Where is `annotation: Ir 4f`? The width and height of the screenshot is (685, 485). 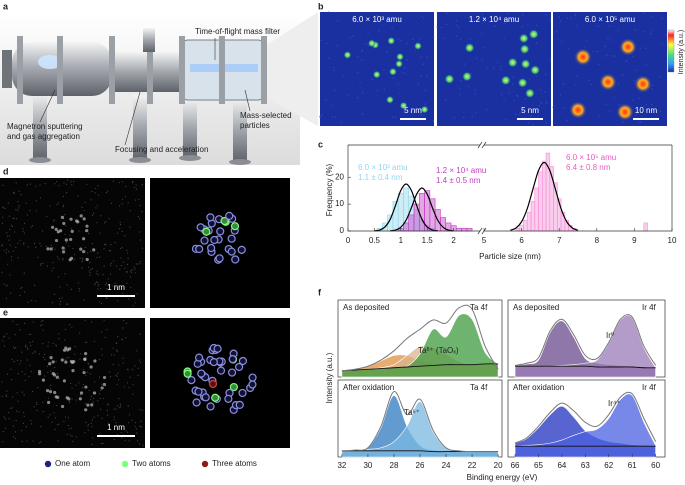 annotation: Ir 4f is located at coordinates (649, 387).